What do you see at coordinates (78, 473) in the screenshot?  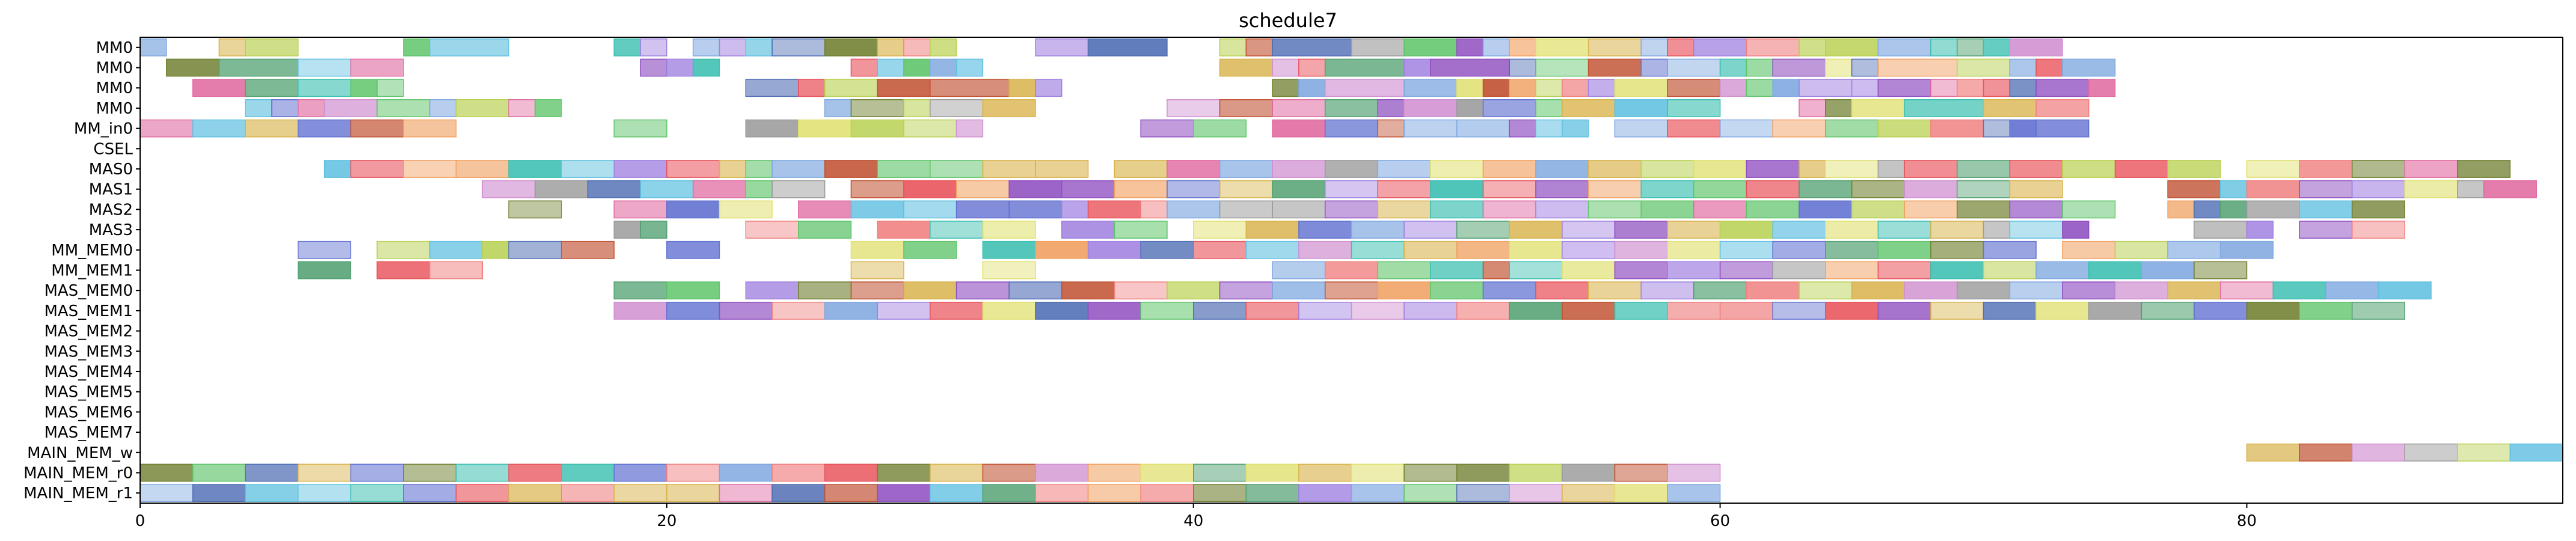 I see `y-tick-label: MAIN_MEM_r0` at bounding box center [78, 473].